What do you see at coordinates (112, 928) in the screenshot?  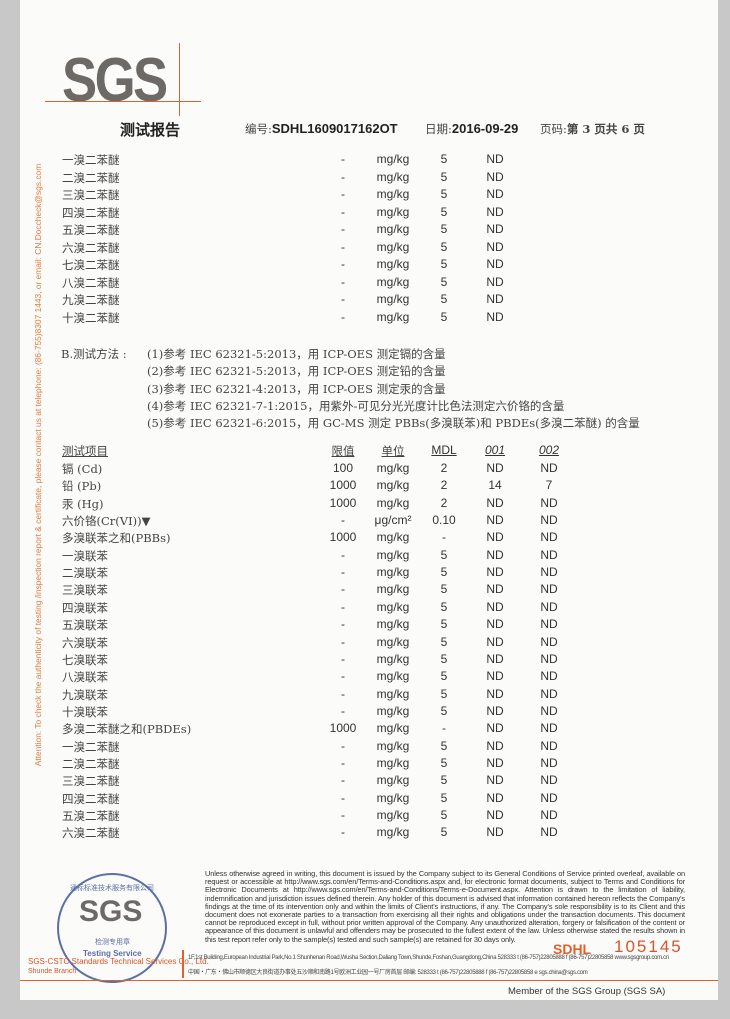 I see `testing-service-stamp: 通标标准技术服务有限公司 SGS 检测专用章 Testing Service` at bounding box center [112, 928].